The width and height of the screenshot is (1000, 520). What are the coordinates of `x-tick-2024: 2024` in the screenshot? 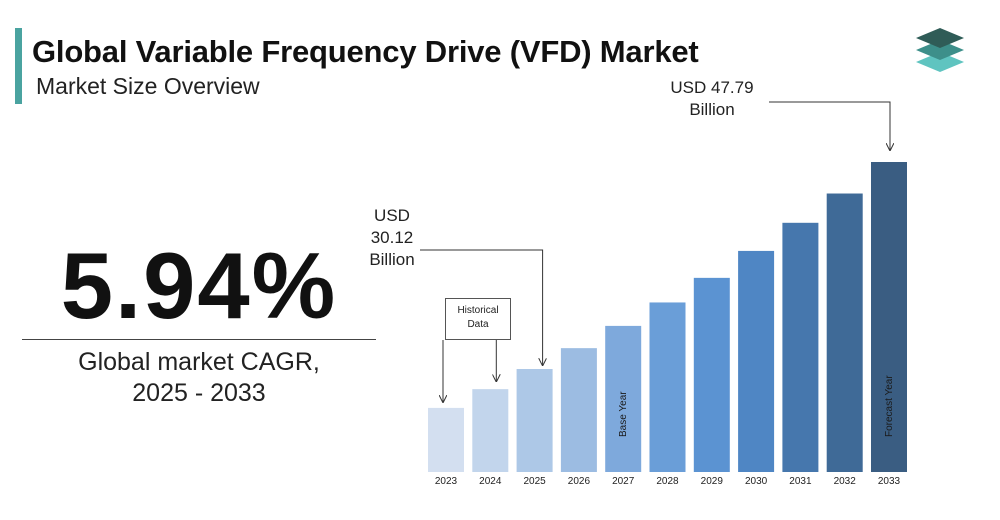 It's located at (490, 481).